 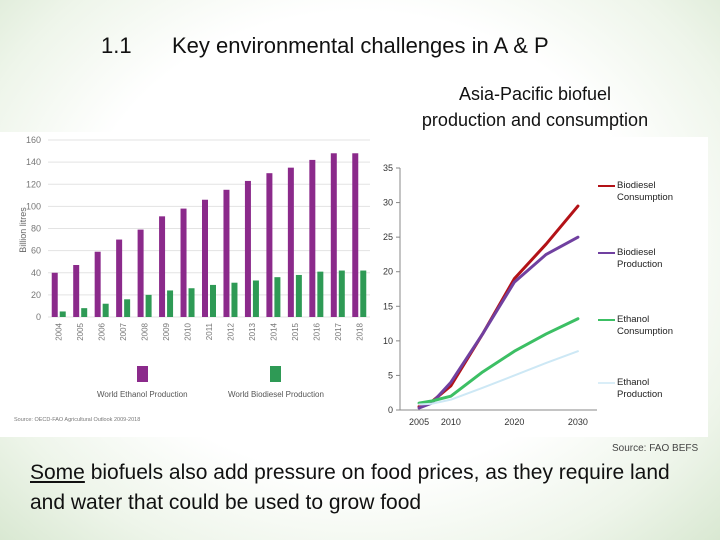 What do you see at coordinates (535, 120) in the screenshot?
I see `panel-title-line2: production and consumption` at bounding box center [535, 120].